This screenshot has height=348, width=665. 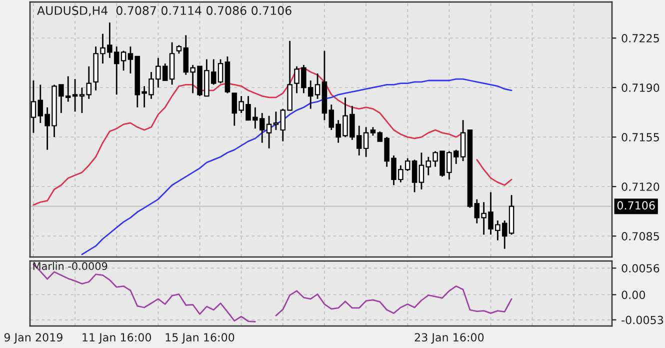 What do you see at coordinates (643, 320) in the screenshot?
I see `y-tick-label: -0.0053` at bounding box center [643, 320].